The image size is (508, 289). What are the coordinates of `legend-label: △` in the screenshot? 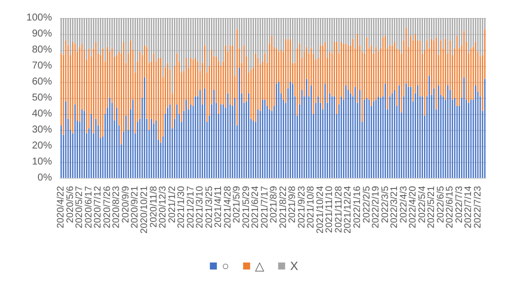 It's located at (260, 266).